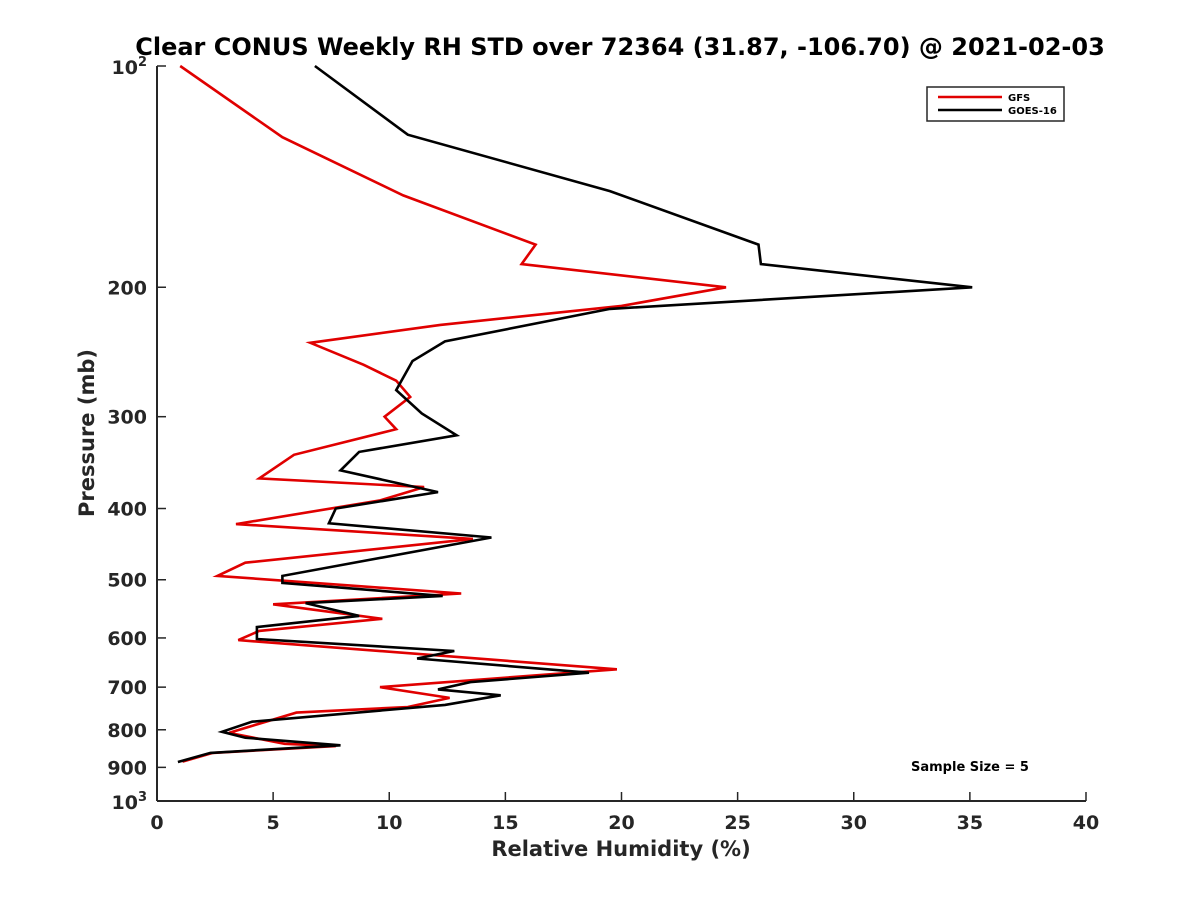 This screenshot has width=1200, height=900. I want to click on x-tick-group: 0 5 10 15 20 25 30 35 40, so click(624, 813).